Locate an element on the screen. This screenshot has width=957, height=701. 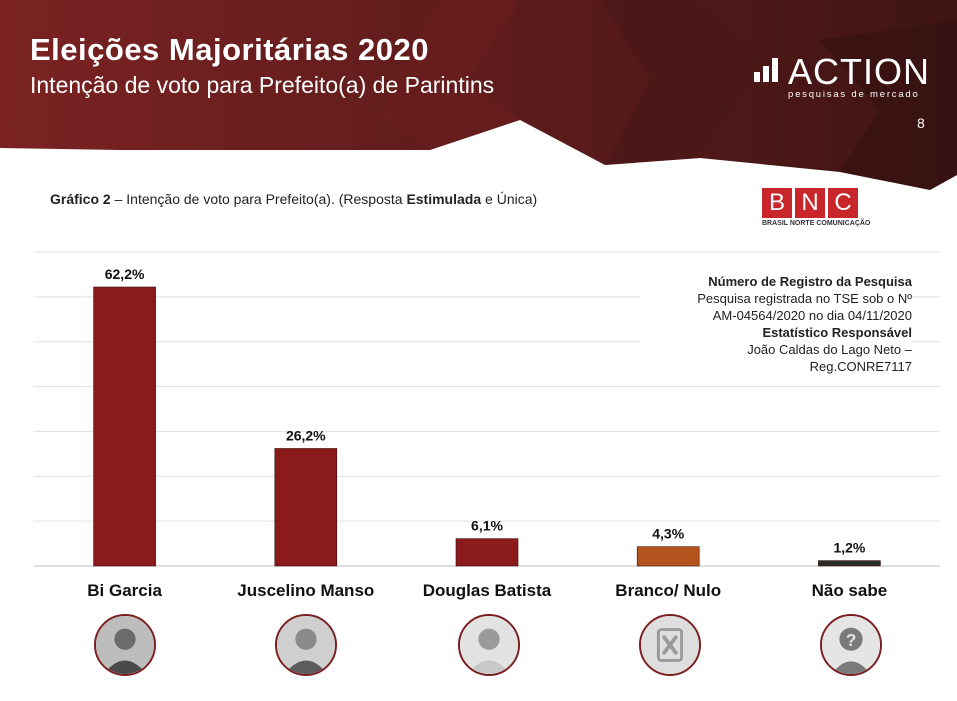
avatar-juscelino-manso is located at coordinates (306, 645).